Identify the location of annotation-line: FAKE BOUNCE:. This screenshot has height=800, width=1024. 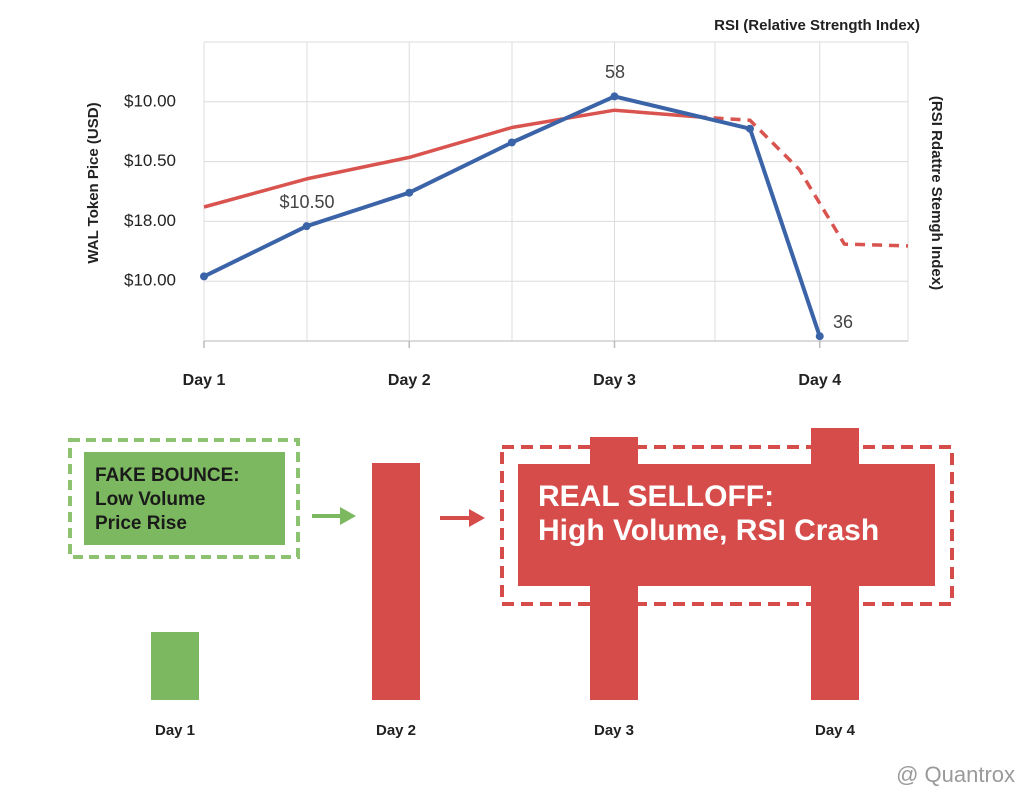
(167, 475).